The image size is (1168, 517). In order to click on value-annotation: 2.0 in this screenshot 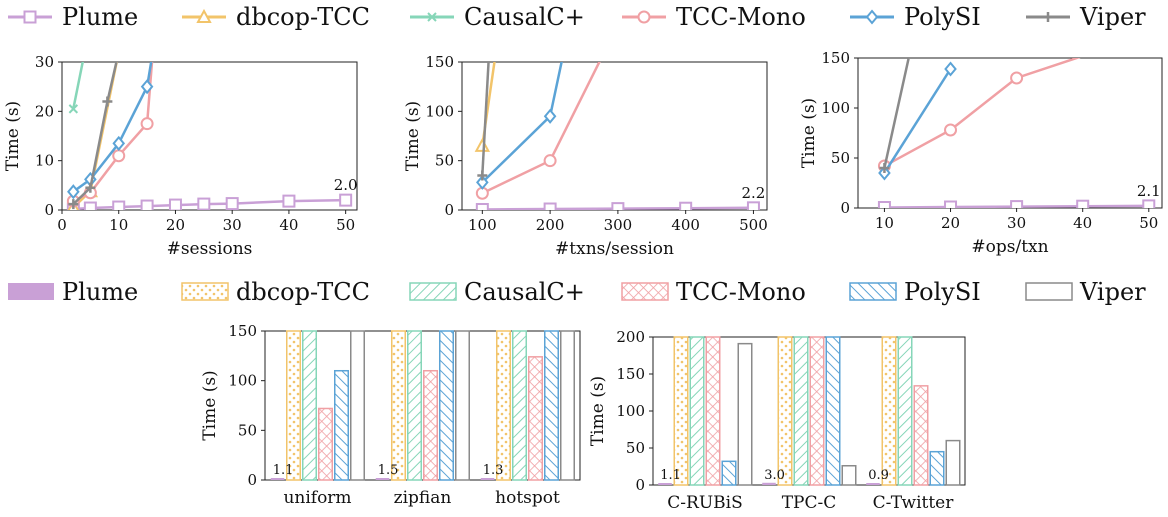, I will do `click(346, 185)`.